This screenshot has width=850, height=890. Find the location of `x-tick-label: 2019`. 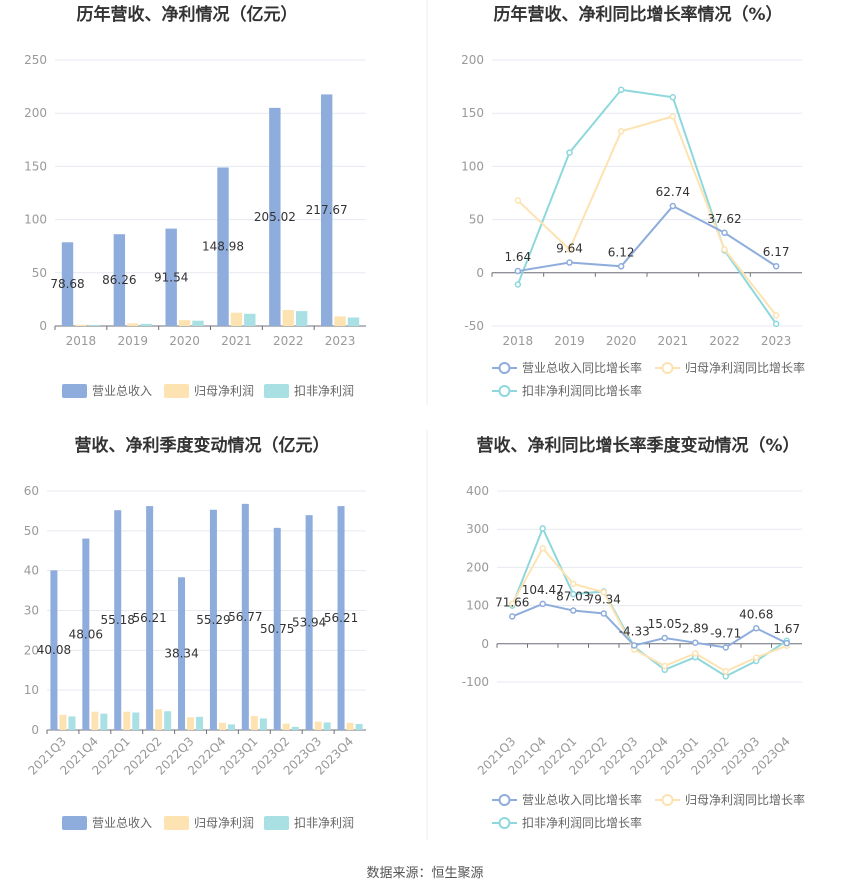

x-tick-label: 2019 is located at coordinates (132, 341).